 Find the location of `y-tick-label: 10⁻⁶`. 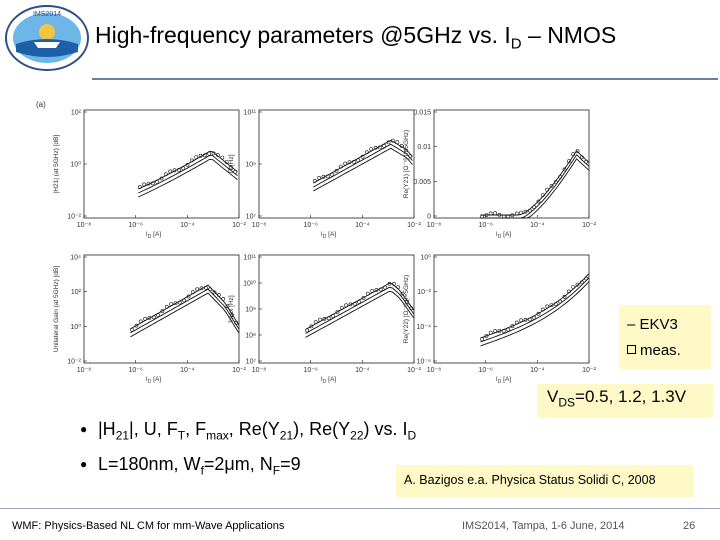

y-tick-label: 10⁻⁶ is located at coordinates (424, 362).